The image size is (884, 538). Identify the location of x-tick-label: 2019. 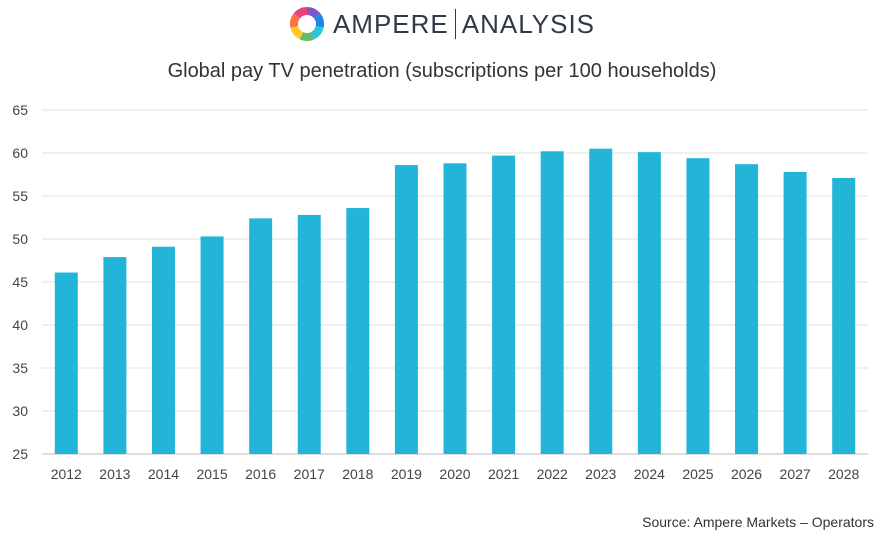
(406, 474).